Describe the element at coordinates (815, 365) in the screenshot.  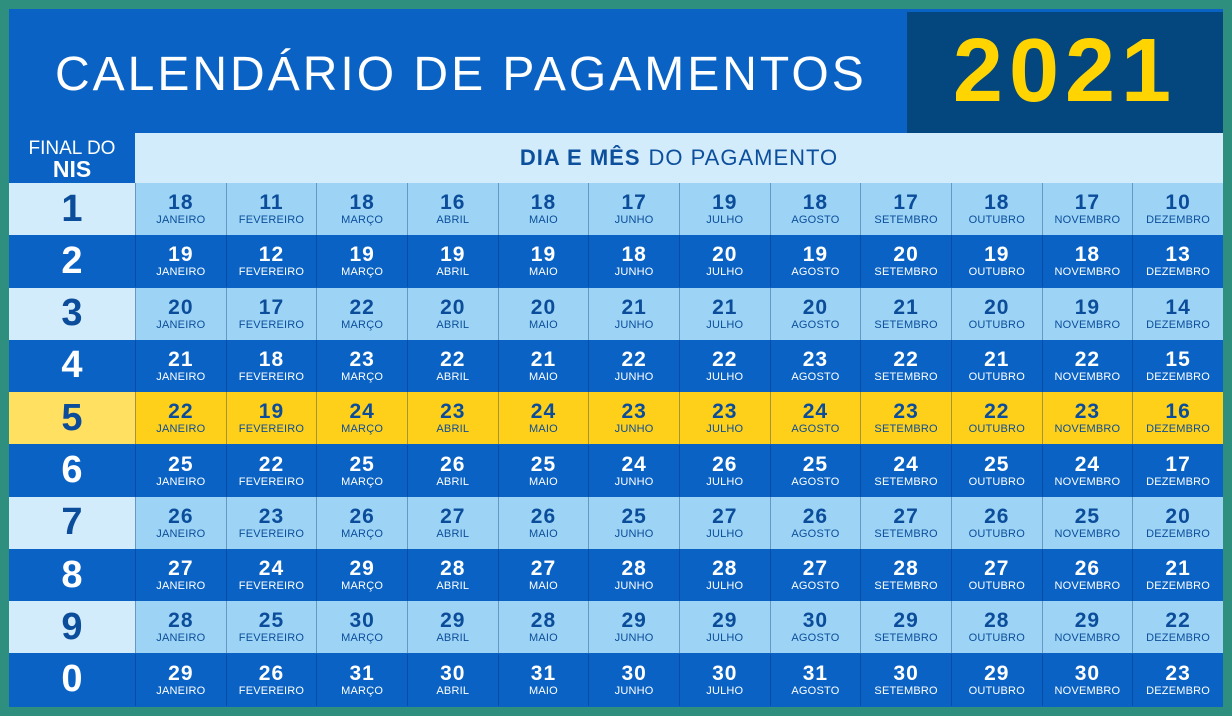
I see `payment-date-cell: 23 AGOSTO` at that location.